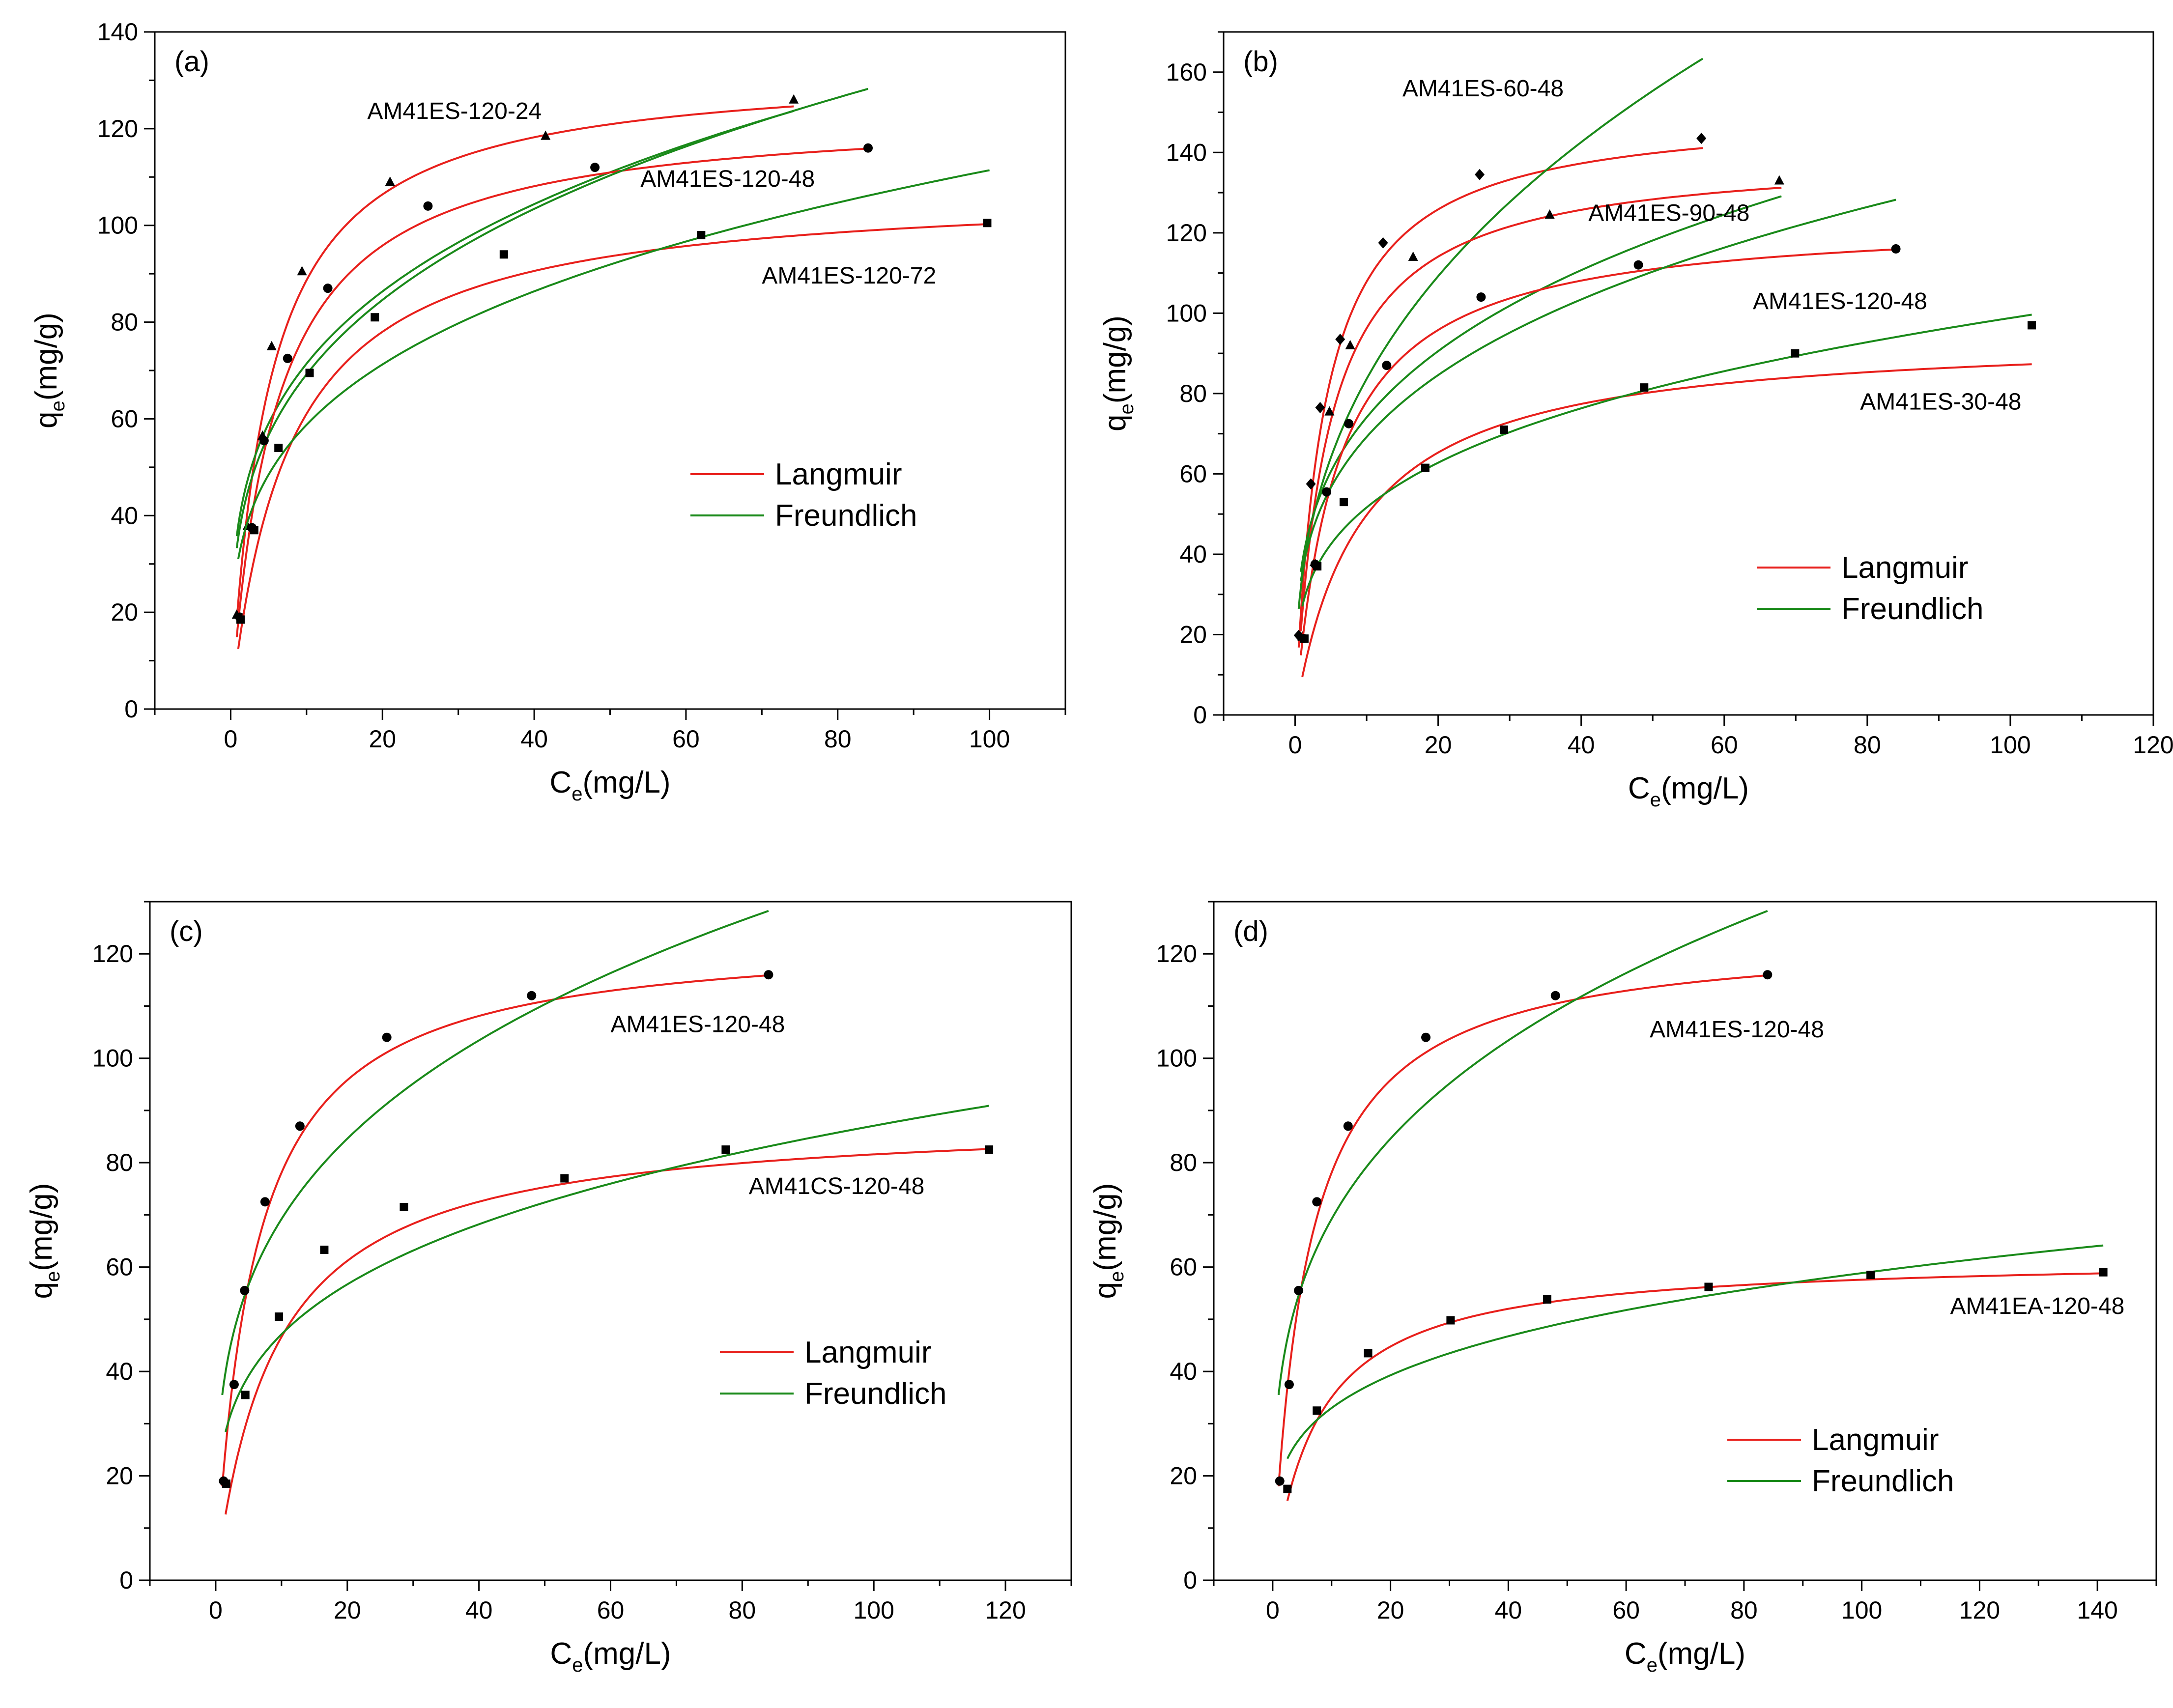 The height and width of the screenshot is (1708, 2173). Describe the element at coordinates (1483, 89) in the screenshot. I see `series-label: AM41ES-60-48` at that location.